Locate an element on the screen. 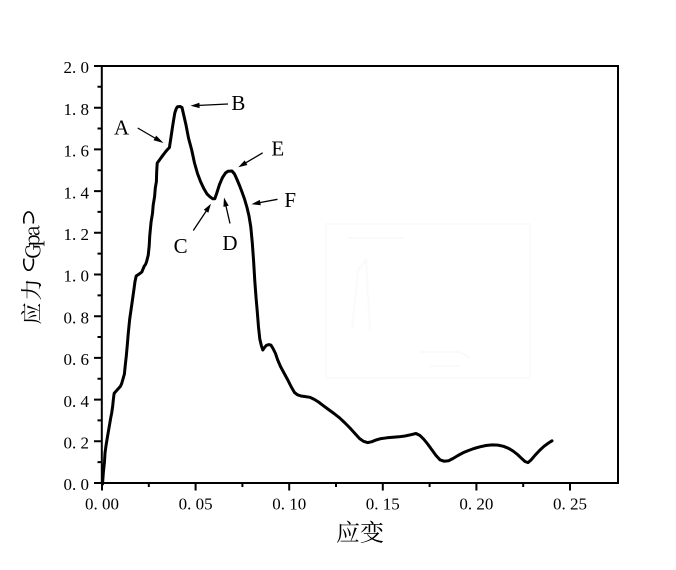  svg-text: 2. 0 is located at coordinates (77, 67).